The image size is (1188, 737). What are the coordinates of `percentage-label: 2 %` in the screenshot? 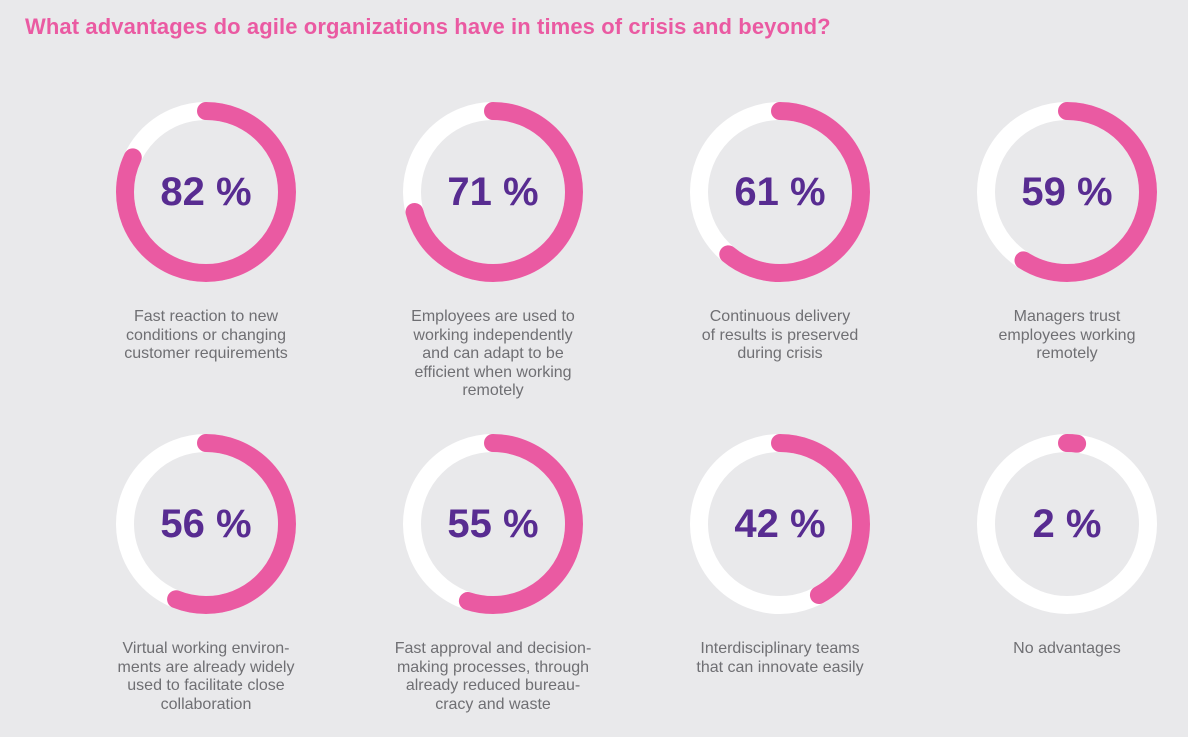 It's located at (1067, 524).